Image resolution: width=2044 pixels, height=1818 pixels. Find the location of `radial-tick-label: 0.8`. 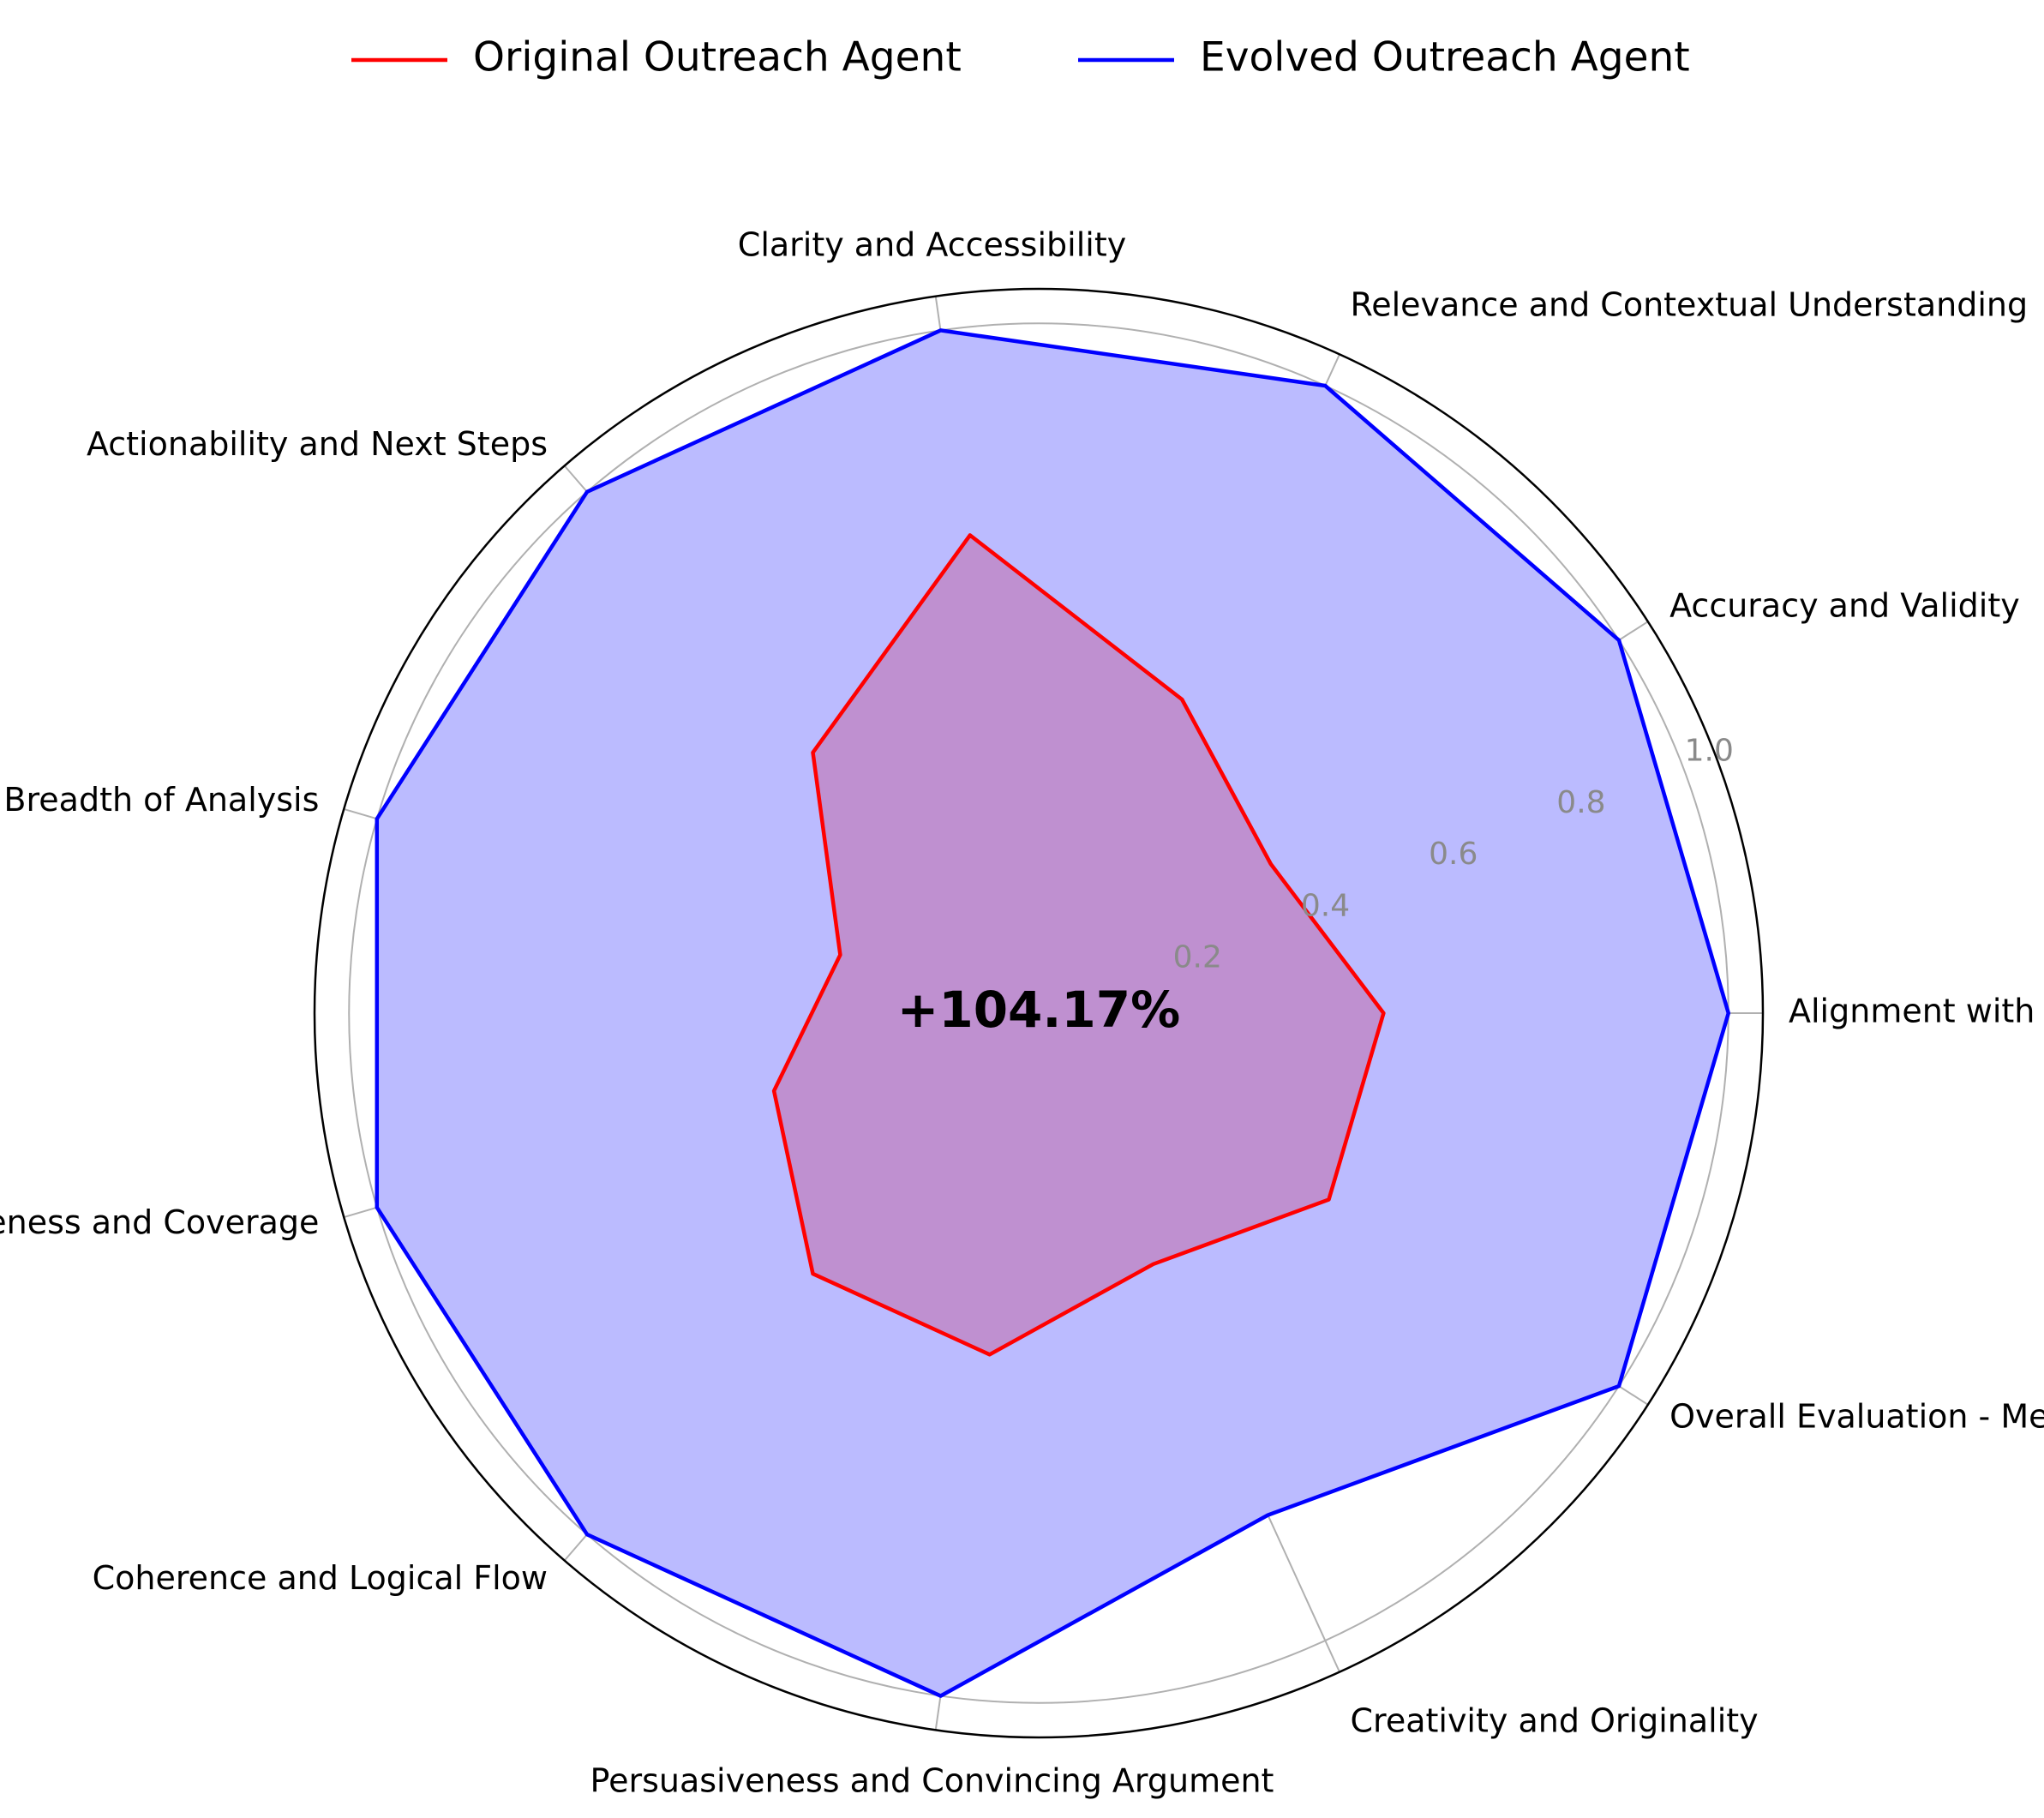

radial-tick-label: 0.8 is located at coordinates (1580, 802).